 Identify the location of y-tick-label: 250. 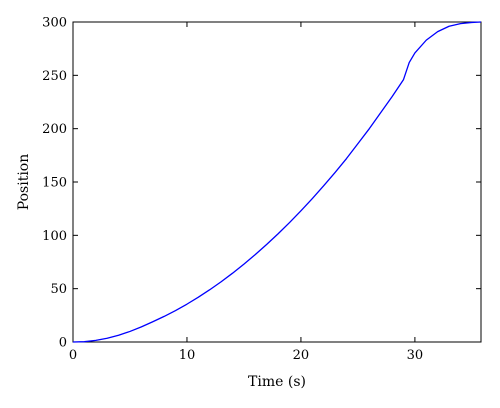
(54, 76).